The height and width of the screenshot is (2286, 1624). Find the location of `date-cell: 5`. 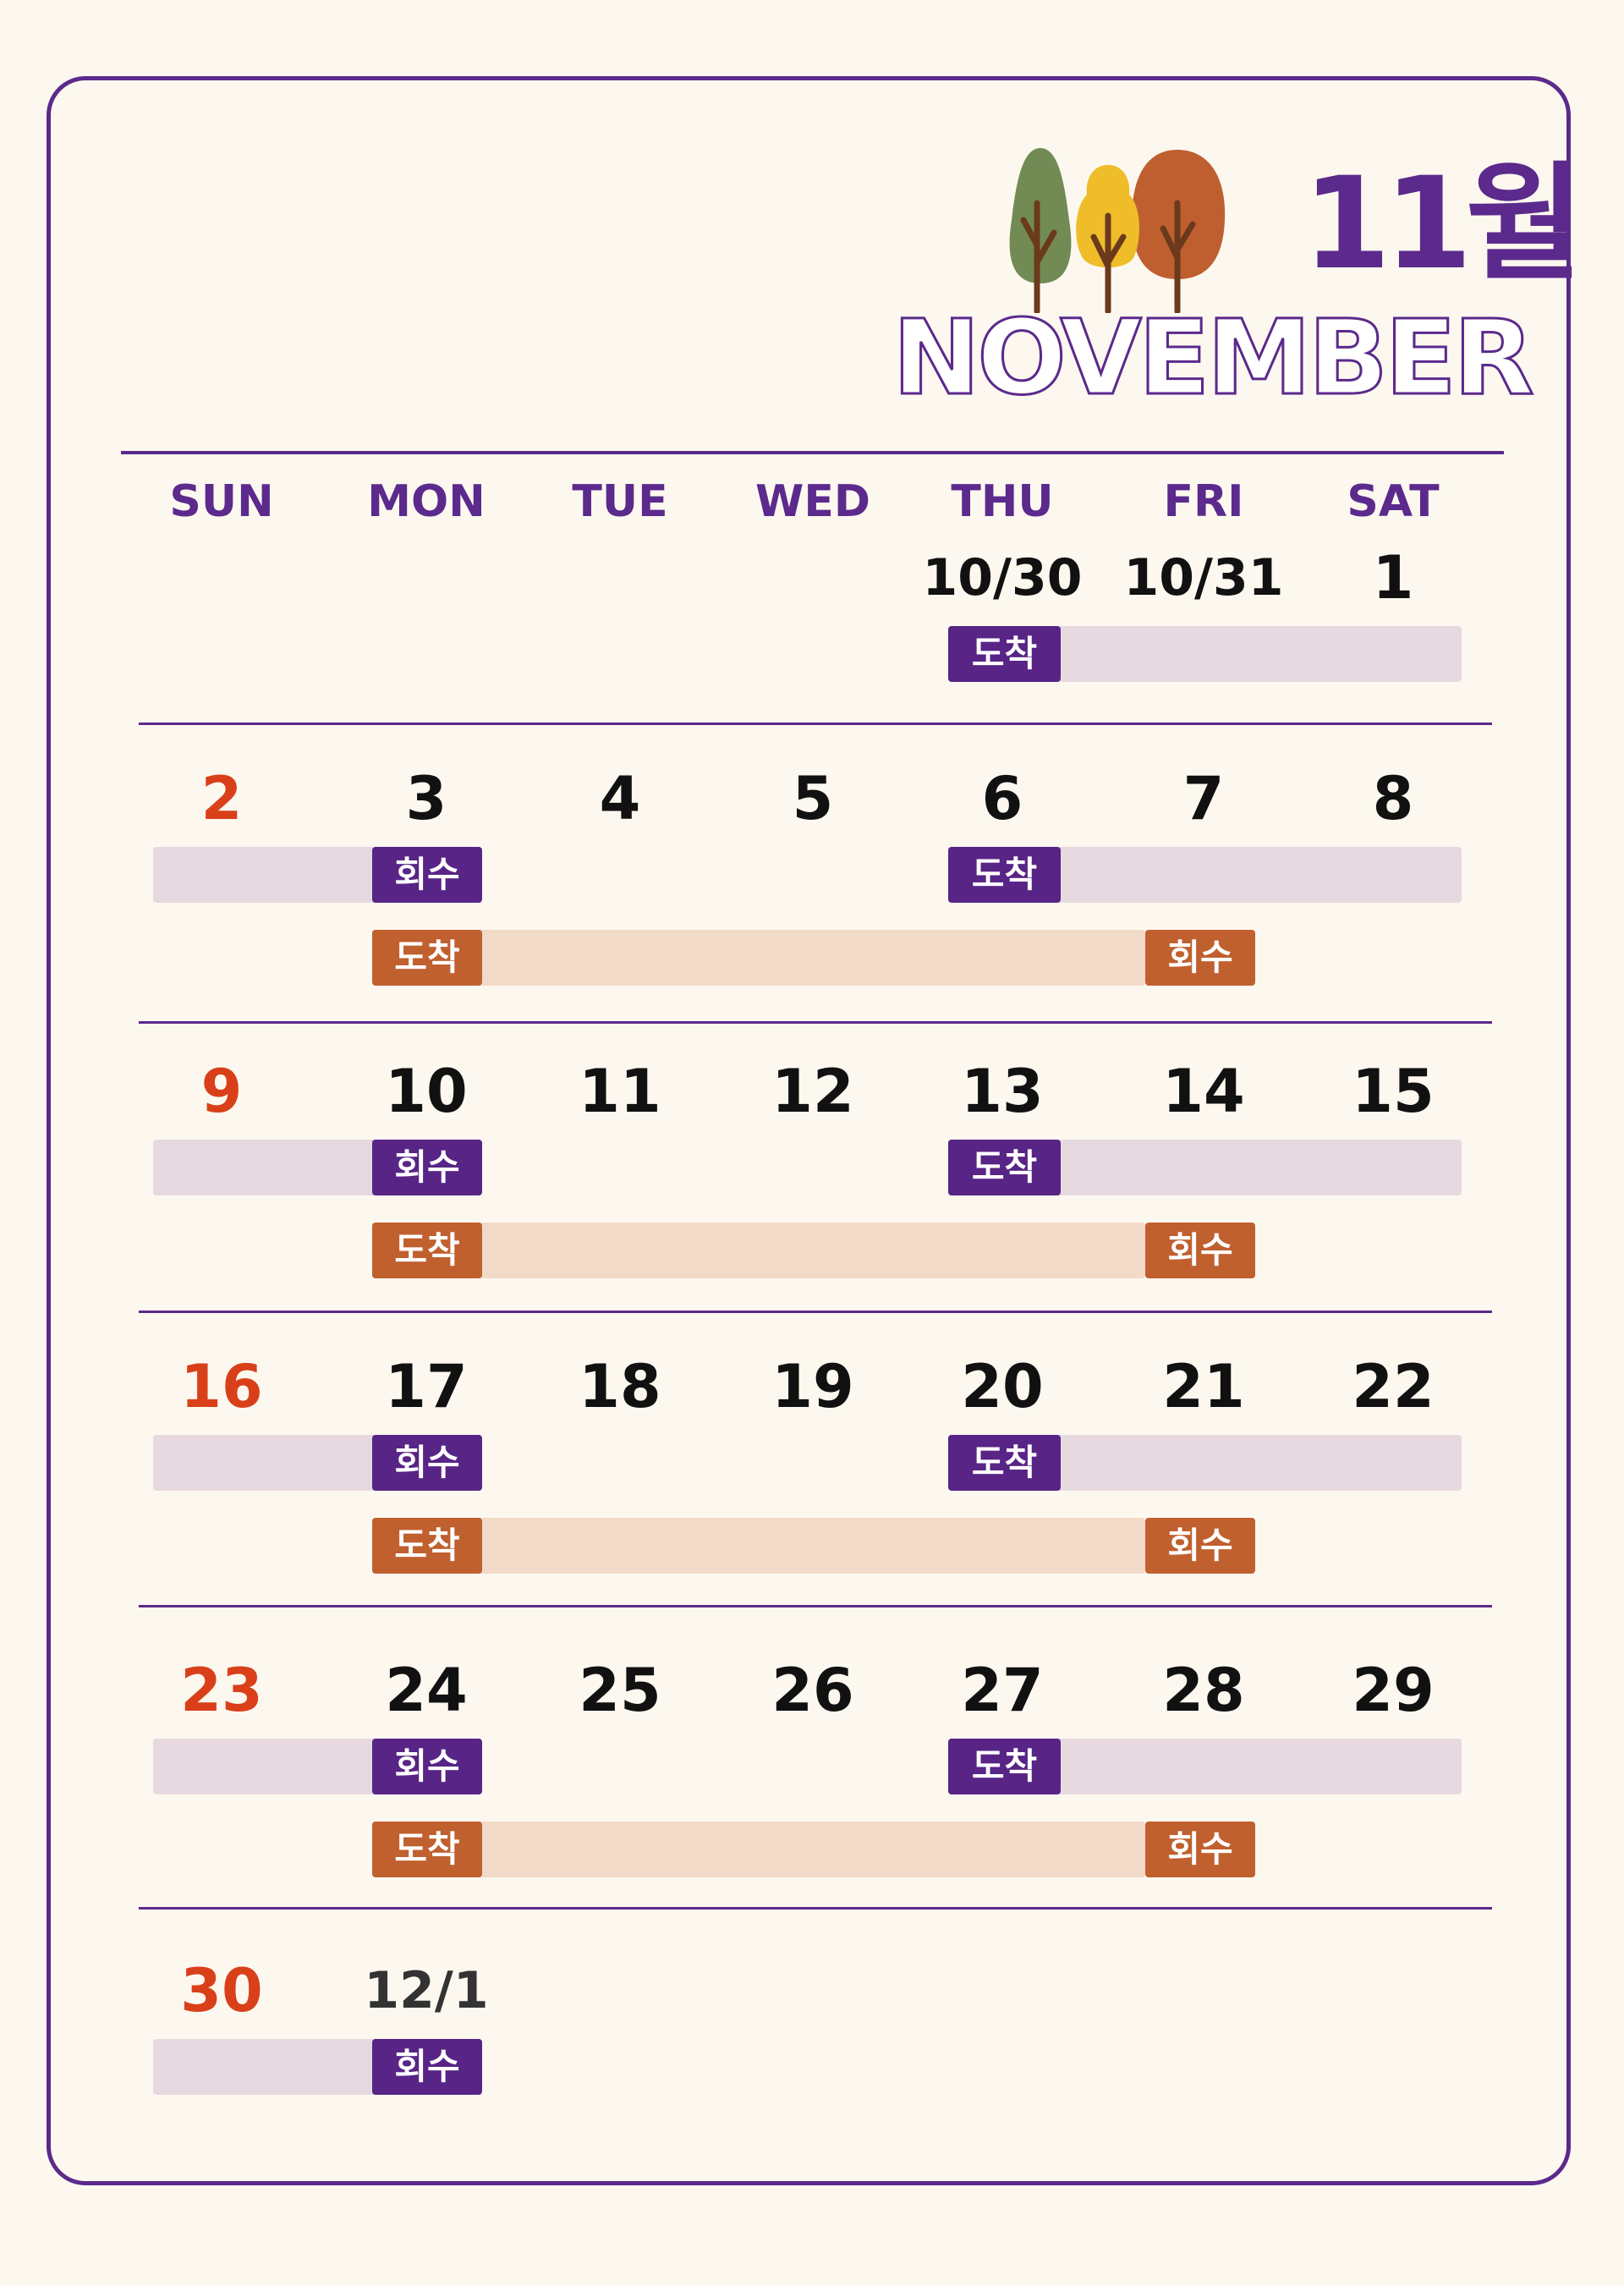

date-cell: 5 is located at coordinates (813, 798).